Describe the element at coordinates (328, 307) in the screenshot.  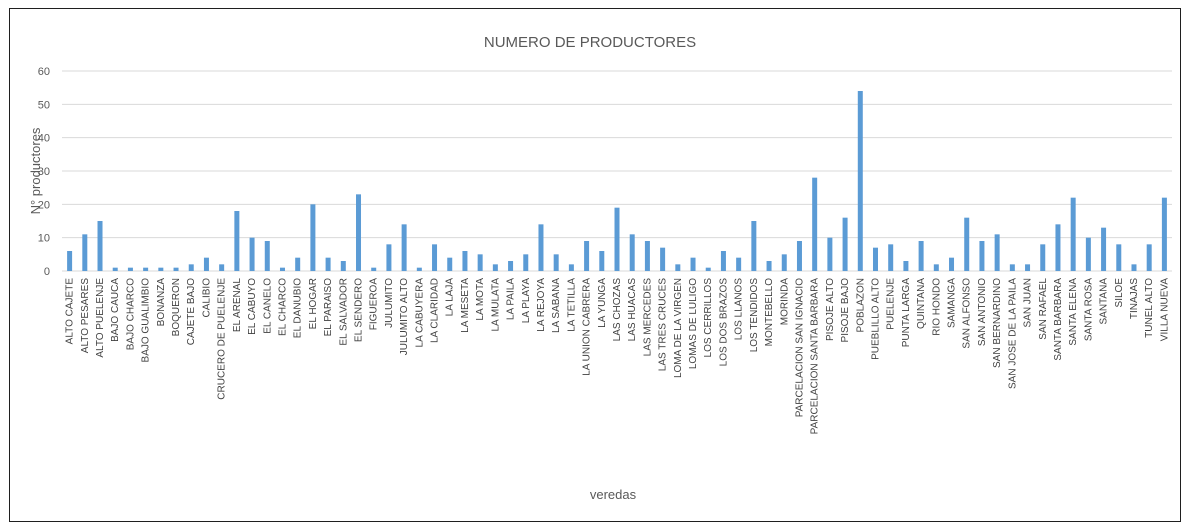
I see `x-tick-label: EL PARAISO` at that location.